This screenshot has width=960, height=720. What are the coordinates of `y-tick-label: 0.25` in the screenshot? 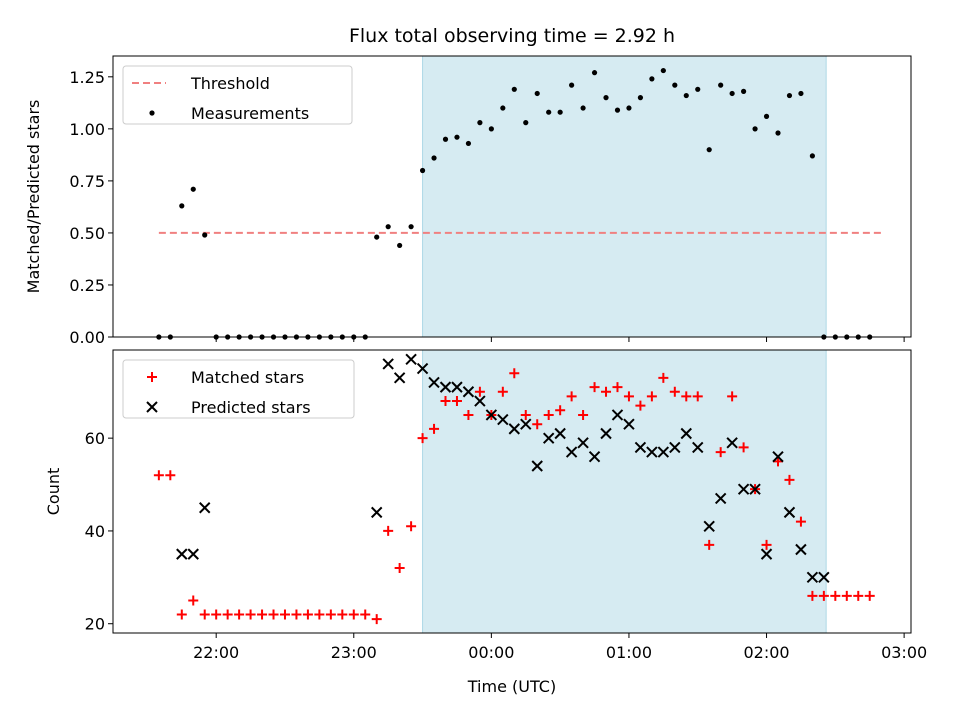 It's located at (87, 285).